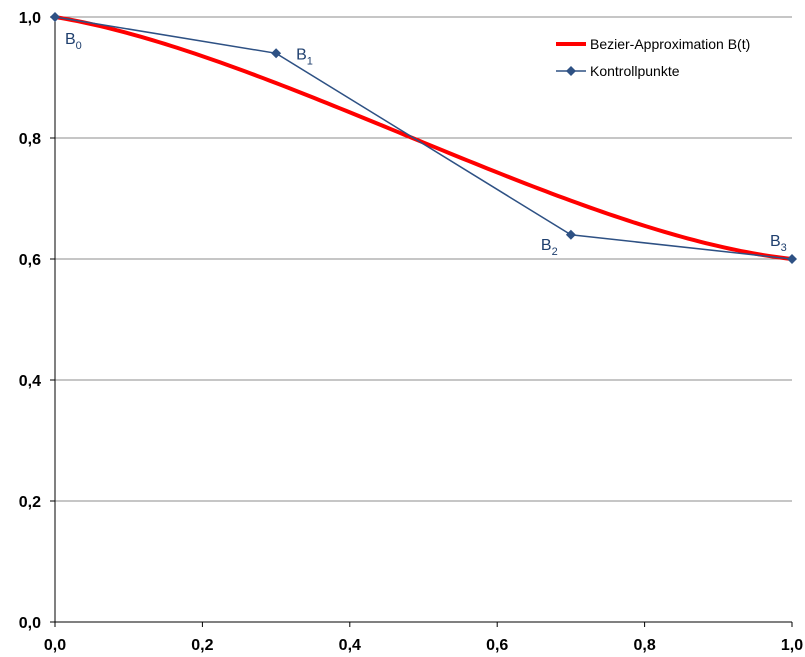 Image resolution: width=805 pixels, height=657 pixels. What do you see at coordinates (30, 623) in the screenshot?
I see `y-tick-label-0: 0,0` at bounding box center [30, 623].